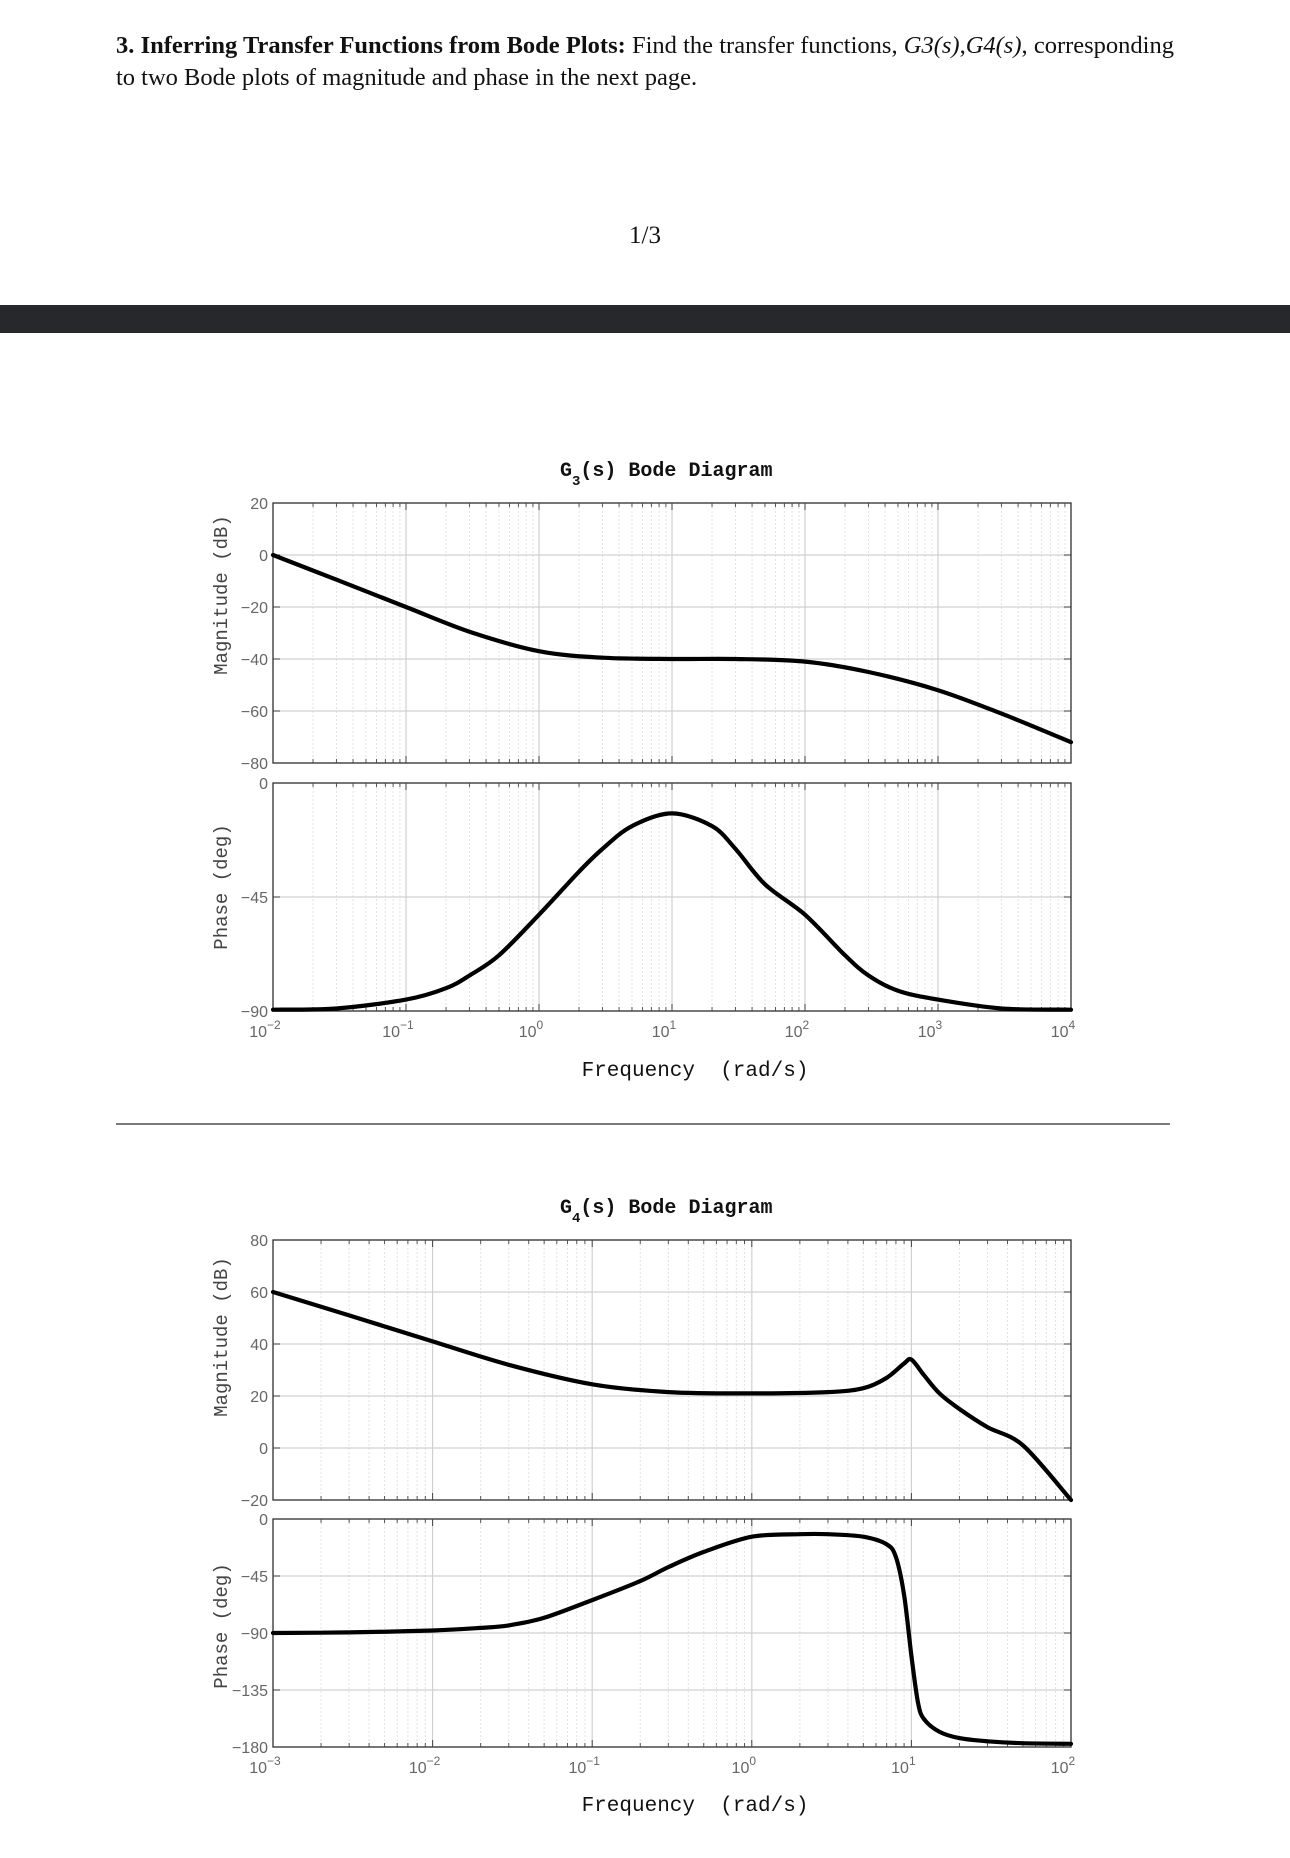 The height and width of the screenshot is (1858, 1290). What do you see at coordinates (643, 1124) in the screenshot?
I see `figure-separator` at bounding box center [643, 1124].